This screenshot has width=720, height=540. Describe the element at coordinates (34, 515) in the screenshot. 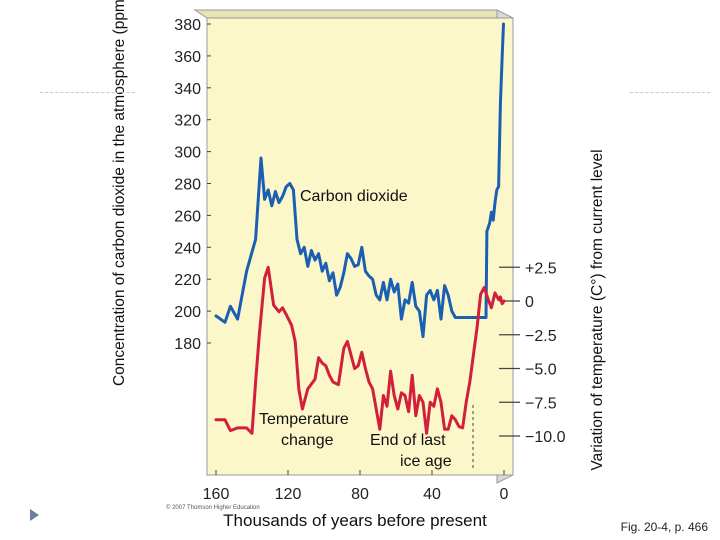

I see `slide-bullet-icon` at that location.